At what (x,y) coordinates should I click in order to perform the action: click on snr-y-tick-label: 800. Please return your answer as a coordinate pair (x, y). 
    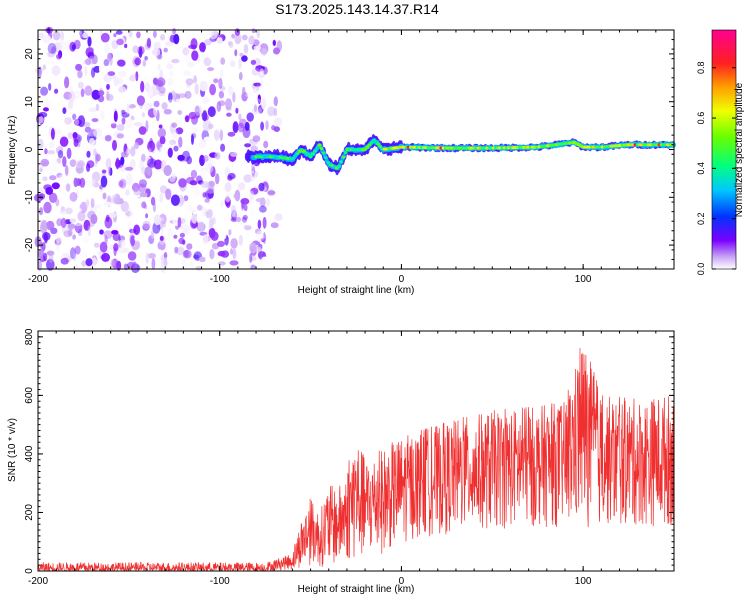
    Looking at the image, I should click on (29, 336).